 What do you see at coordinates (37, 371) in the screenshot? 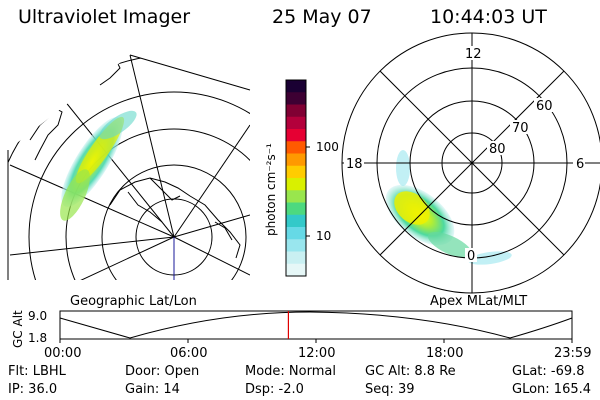
I see `filter-status: Flt: LBHL` at bounding box center [37, 371].